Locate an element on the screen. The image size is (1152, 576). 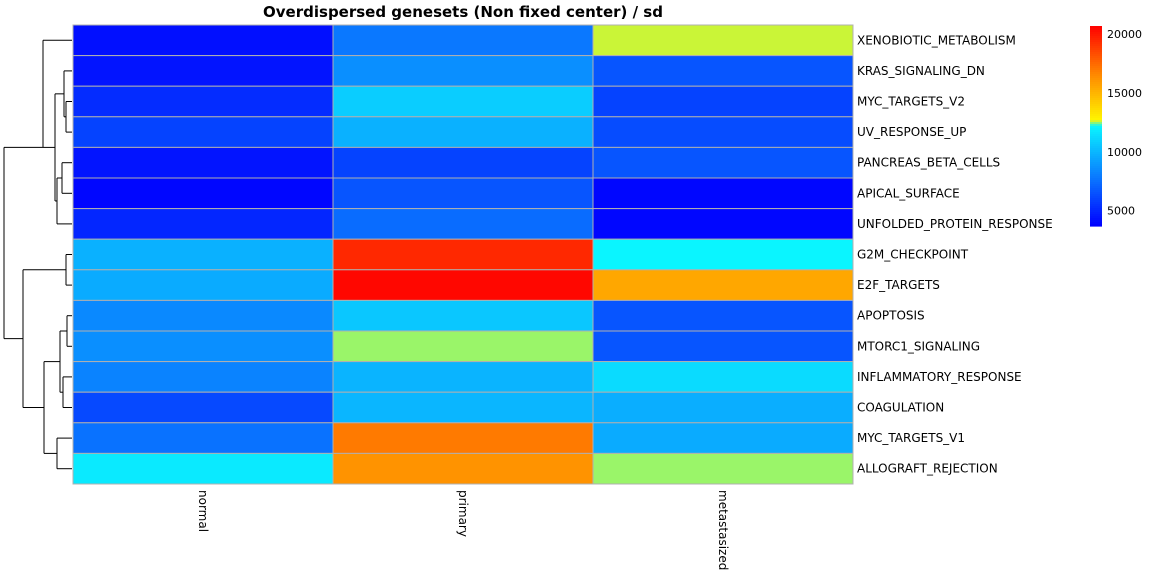
row-label: E2F_TARGETS is located at coordinates (898, 285).